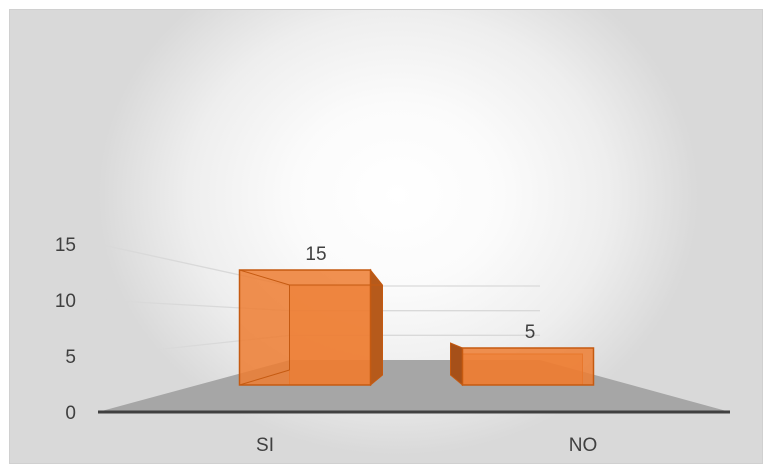 The image size is (766, 467). I want to click on y-tick-label: 10, so click(65, 301).